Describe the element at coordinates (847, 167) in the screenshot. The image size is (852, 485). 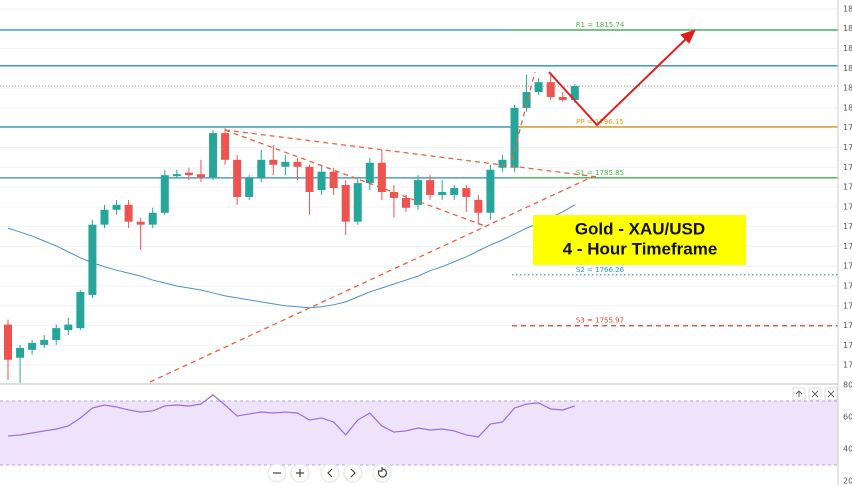
I see `y-tick-label: 1788.00` at that location.